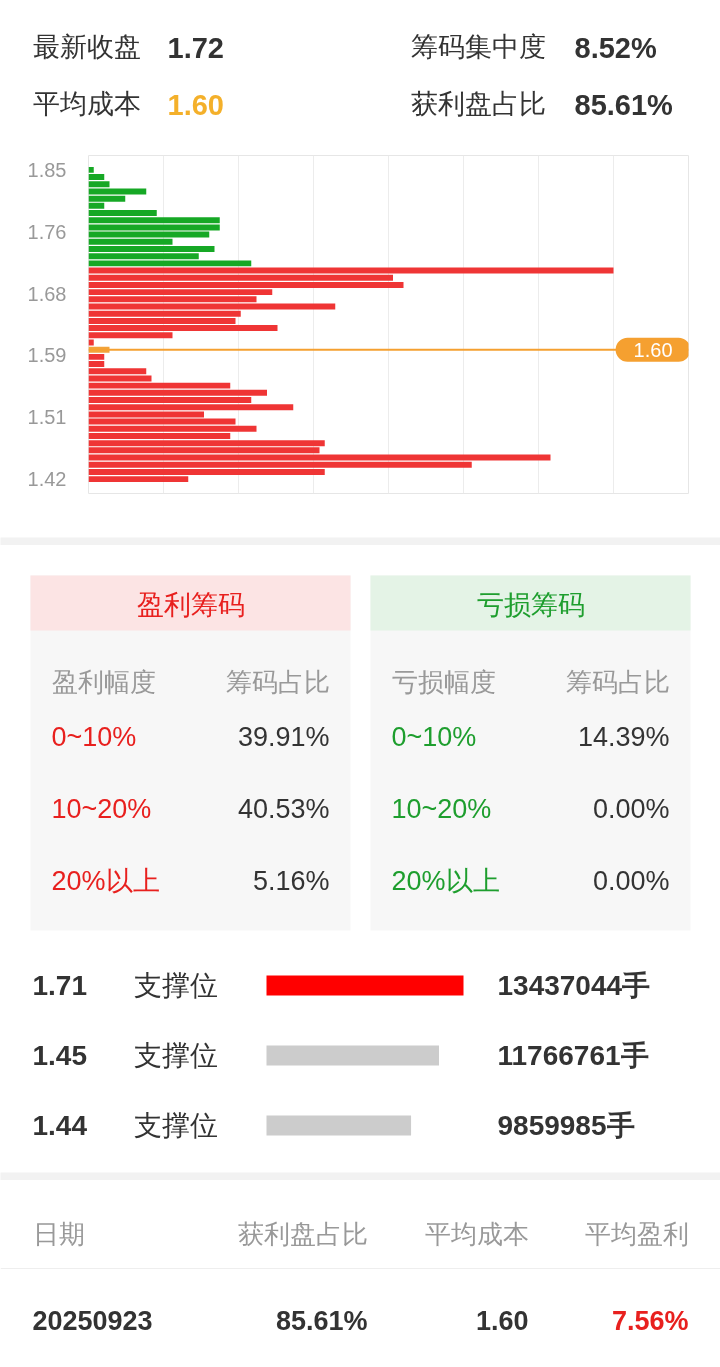 The image size is (720, 1367). I want to click on text: 盈利幅度, so click(103, 681).